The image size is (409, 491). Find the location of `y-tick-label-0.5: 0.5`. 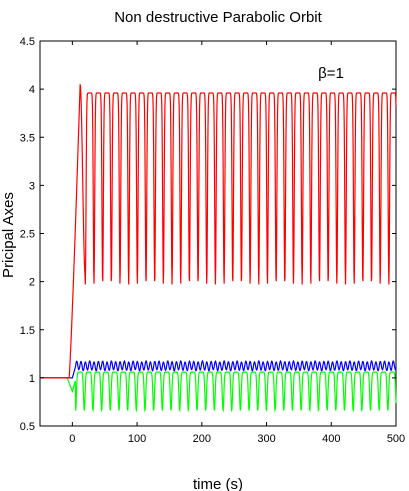

y-tick-label-0.5: 0.5 is located at coordinates (27, 427).